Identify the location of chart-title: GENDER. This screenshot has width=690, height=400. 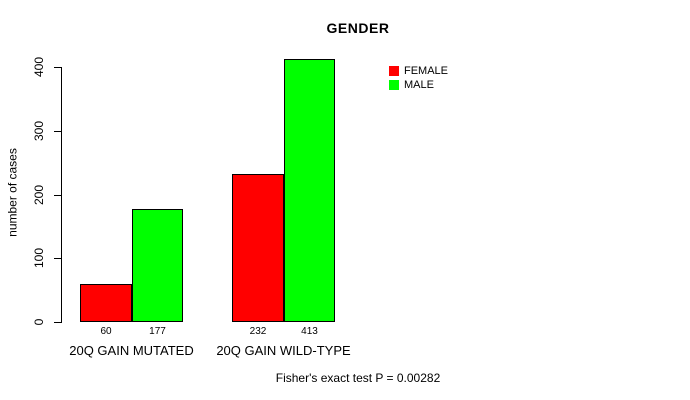
(358, 28).